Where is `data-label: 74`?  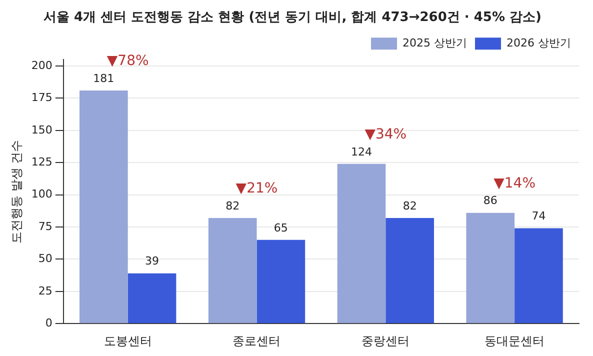
data-label: 74 is located at coordinates (539, 216).